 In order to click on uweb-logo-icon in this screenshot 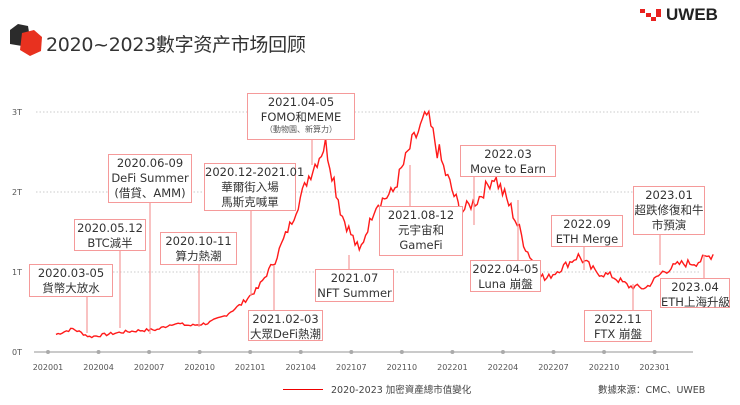, I will do `click(650, 15)`.